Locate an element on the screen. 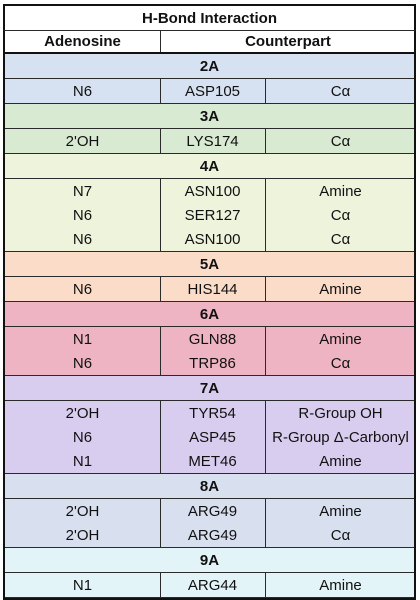 The height and width of the screenshot is (600, 420). section-label: 7A is located at coordinates (209, 388).